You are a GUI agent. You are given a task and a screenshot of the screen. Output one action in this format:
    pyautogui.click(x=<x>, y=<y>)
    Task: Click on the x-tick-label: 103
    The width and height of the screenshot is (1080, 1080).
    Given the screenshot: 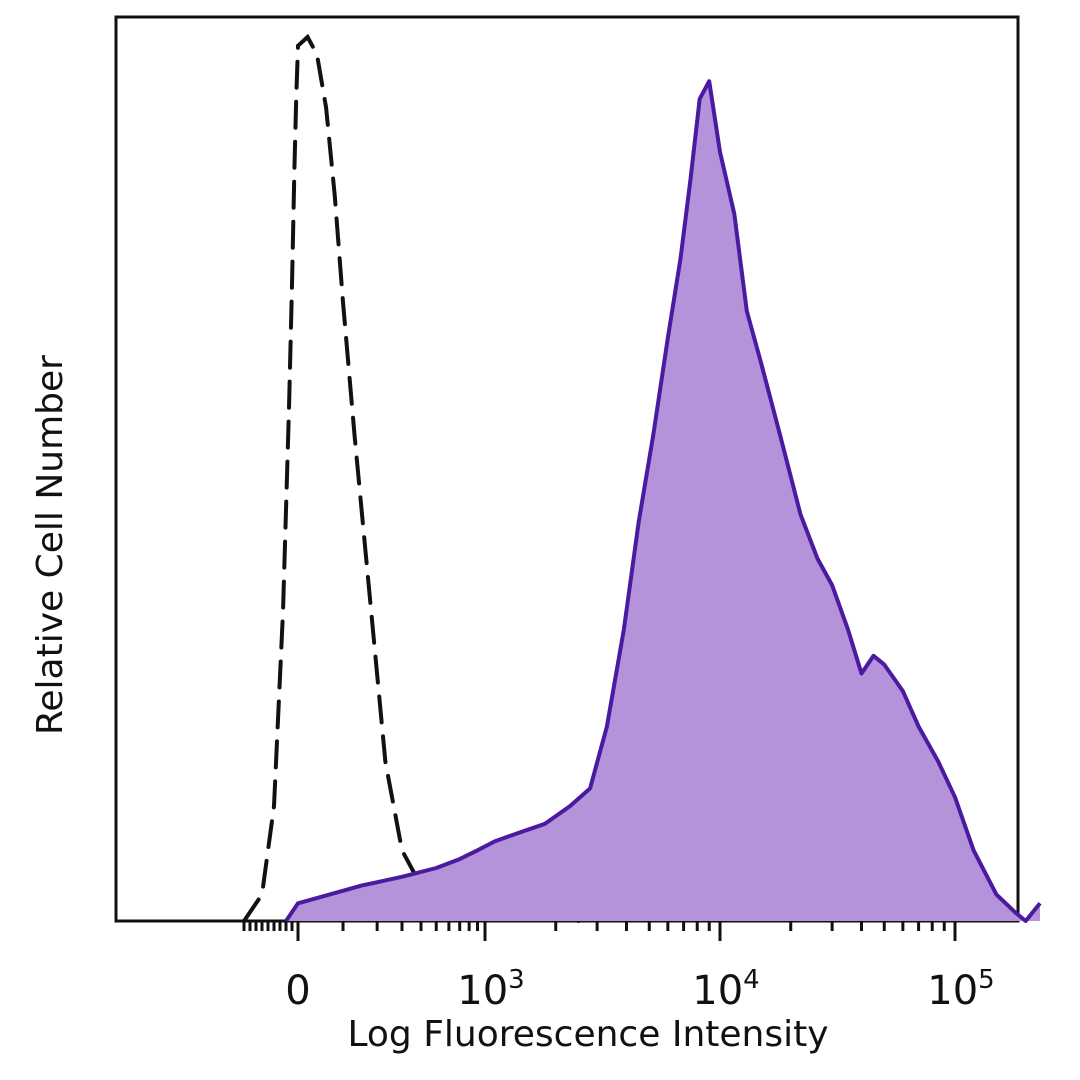 What is the action you would take?
    pyautogui.click(x=490, y=989)
    